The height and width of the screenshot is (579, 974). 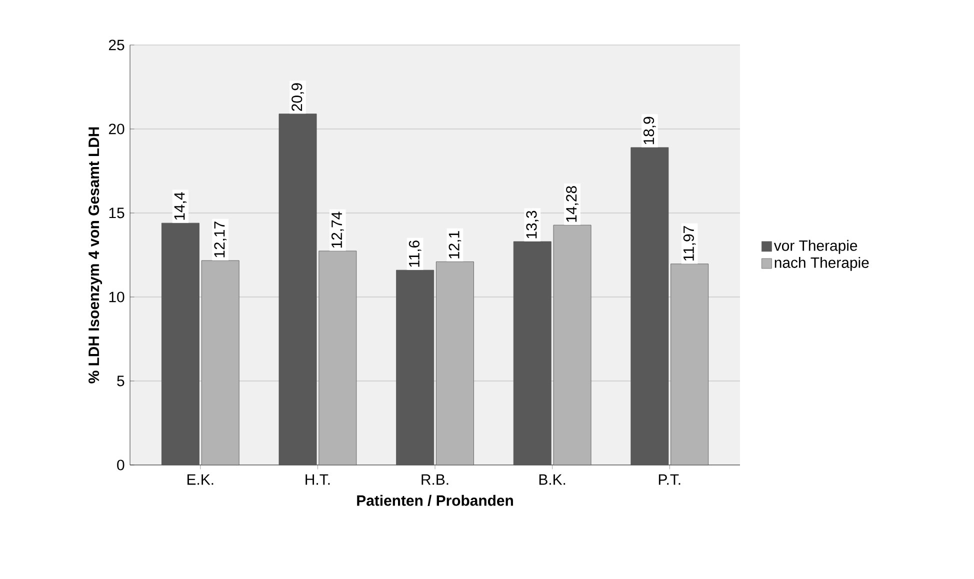 What do you see at coordinates (116, 213) in the screenshot?
I see `y-tick-label: 15` at bounding box center [116, 213].